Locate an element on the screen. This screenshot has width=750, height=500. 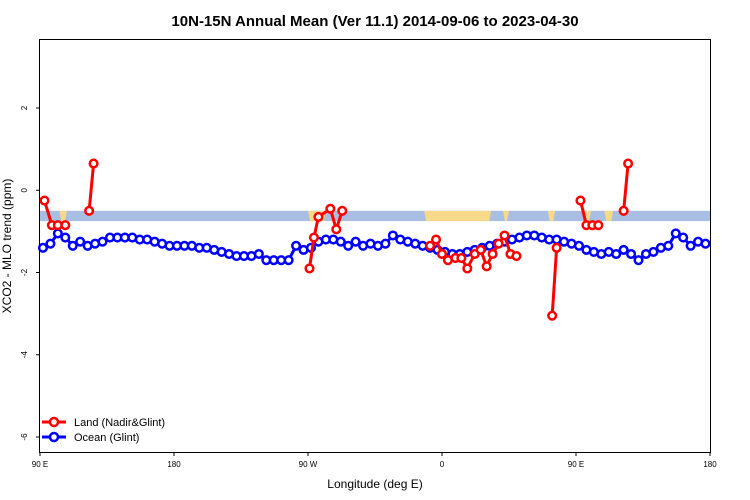
y-tick-label: 2 is located at coordinates (24, 107).